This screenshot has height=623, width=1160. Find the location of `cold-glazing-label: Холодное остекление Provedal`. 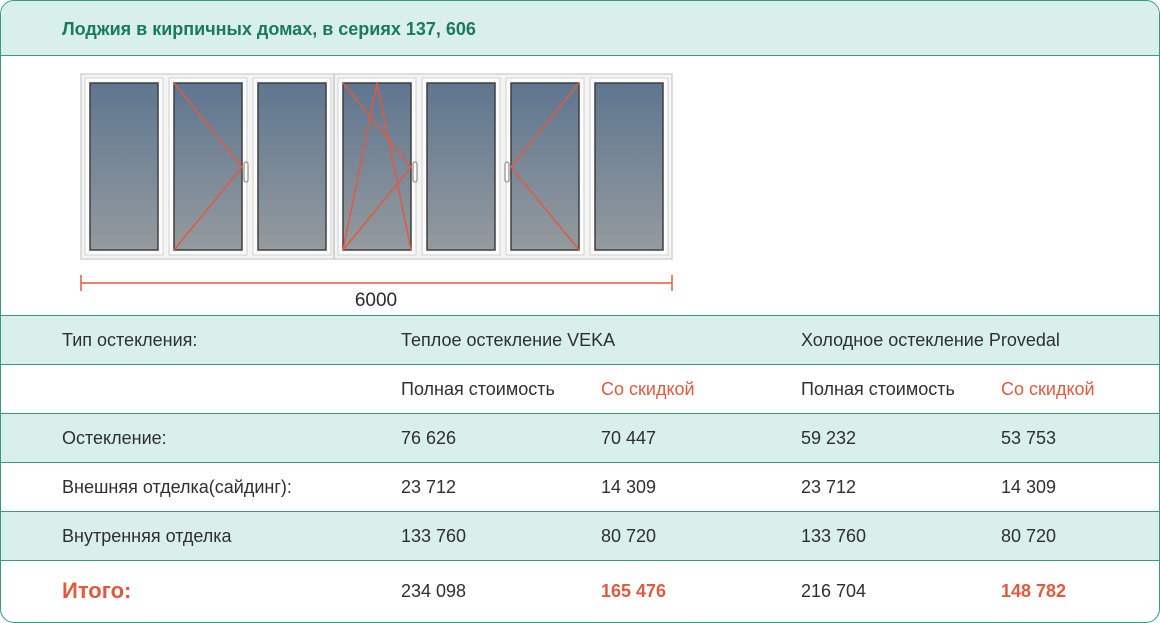

cold-glazing-label: Холодное остекление Provedal is located at coordinates (930, 340).